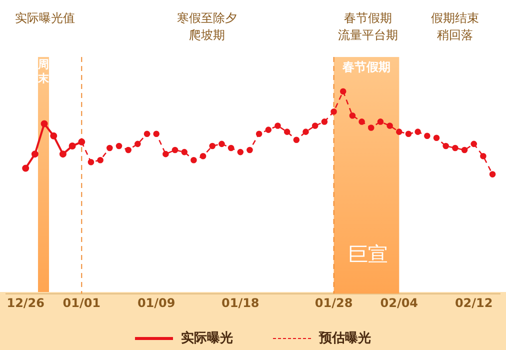 The width and height of the screenshot is (506, 350). Describe the element at coordinates (45, 18) in the screenshot. I see `text: 实际曝光值` at that location.